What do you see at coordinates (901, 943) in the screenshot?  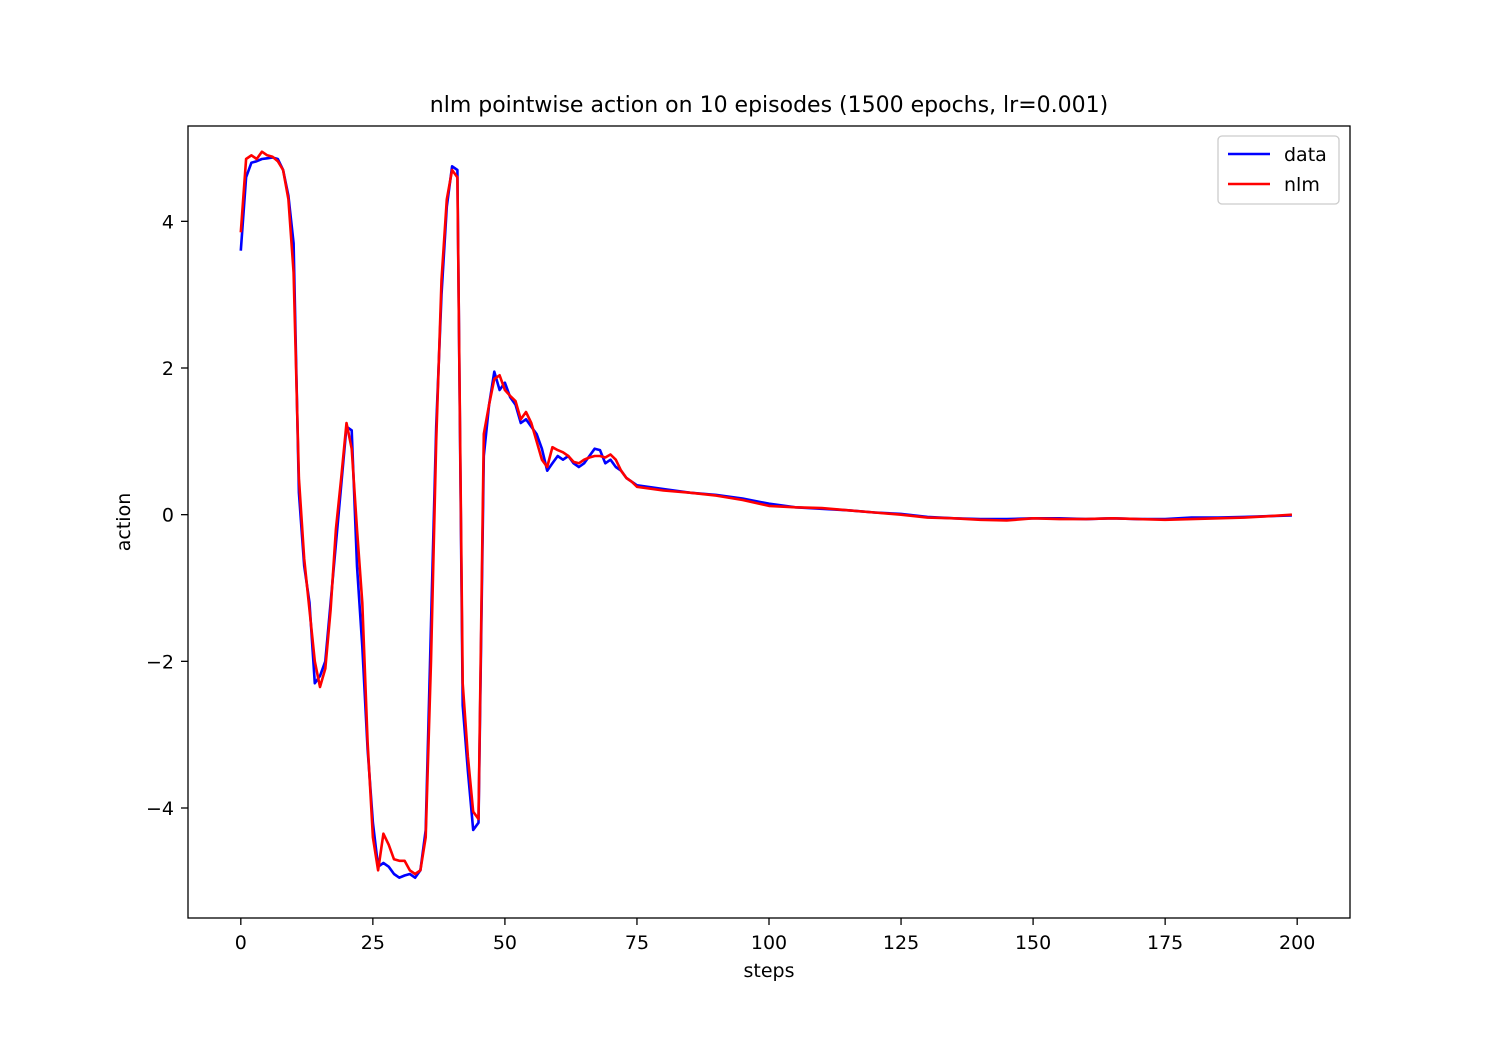 I see `x-tick-label: 125` at bounding box center [901, 943].